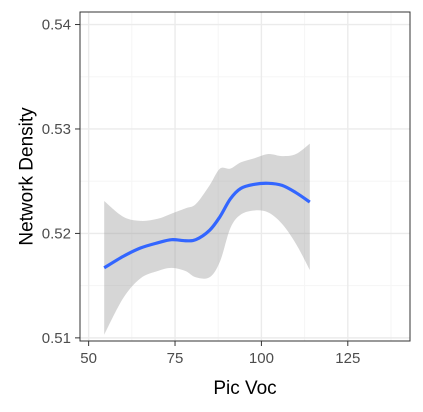  I want to click on x-axis-ticks: 50 75 100 125, so click(220, 354).